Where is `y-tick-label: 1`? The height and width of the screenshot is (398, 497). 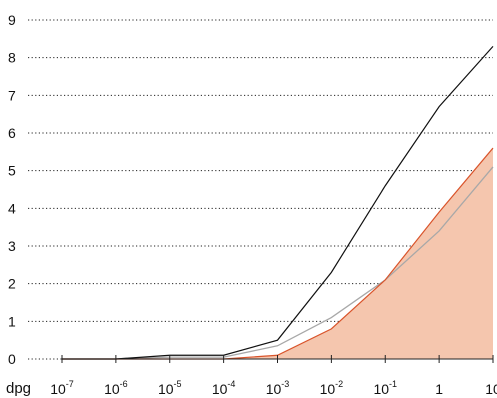 y-tick-label: 1 is located at coordinates (12, 321).